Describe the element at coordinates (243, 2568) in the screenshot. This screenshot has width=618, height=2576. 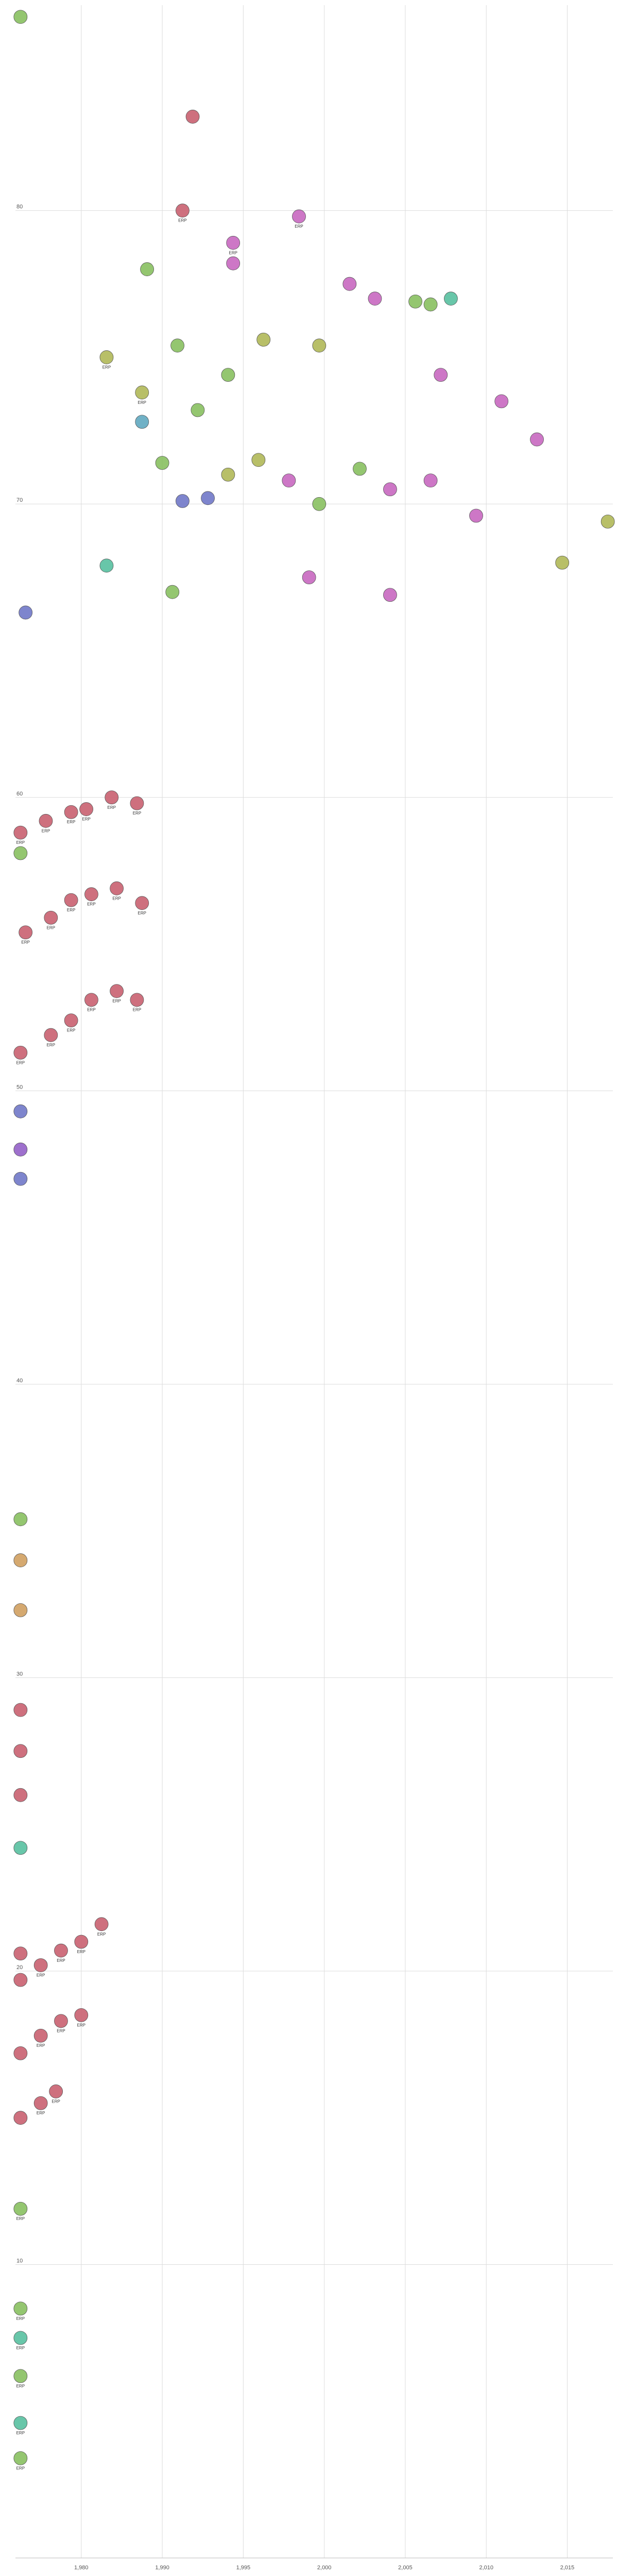
I see `x-tick-label: 1,995` at that location.